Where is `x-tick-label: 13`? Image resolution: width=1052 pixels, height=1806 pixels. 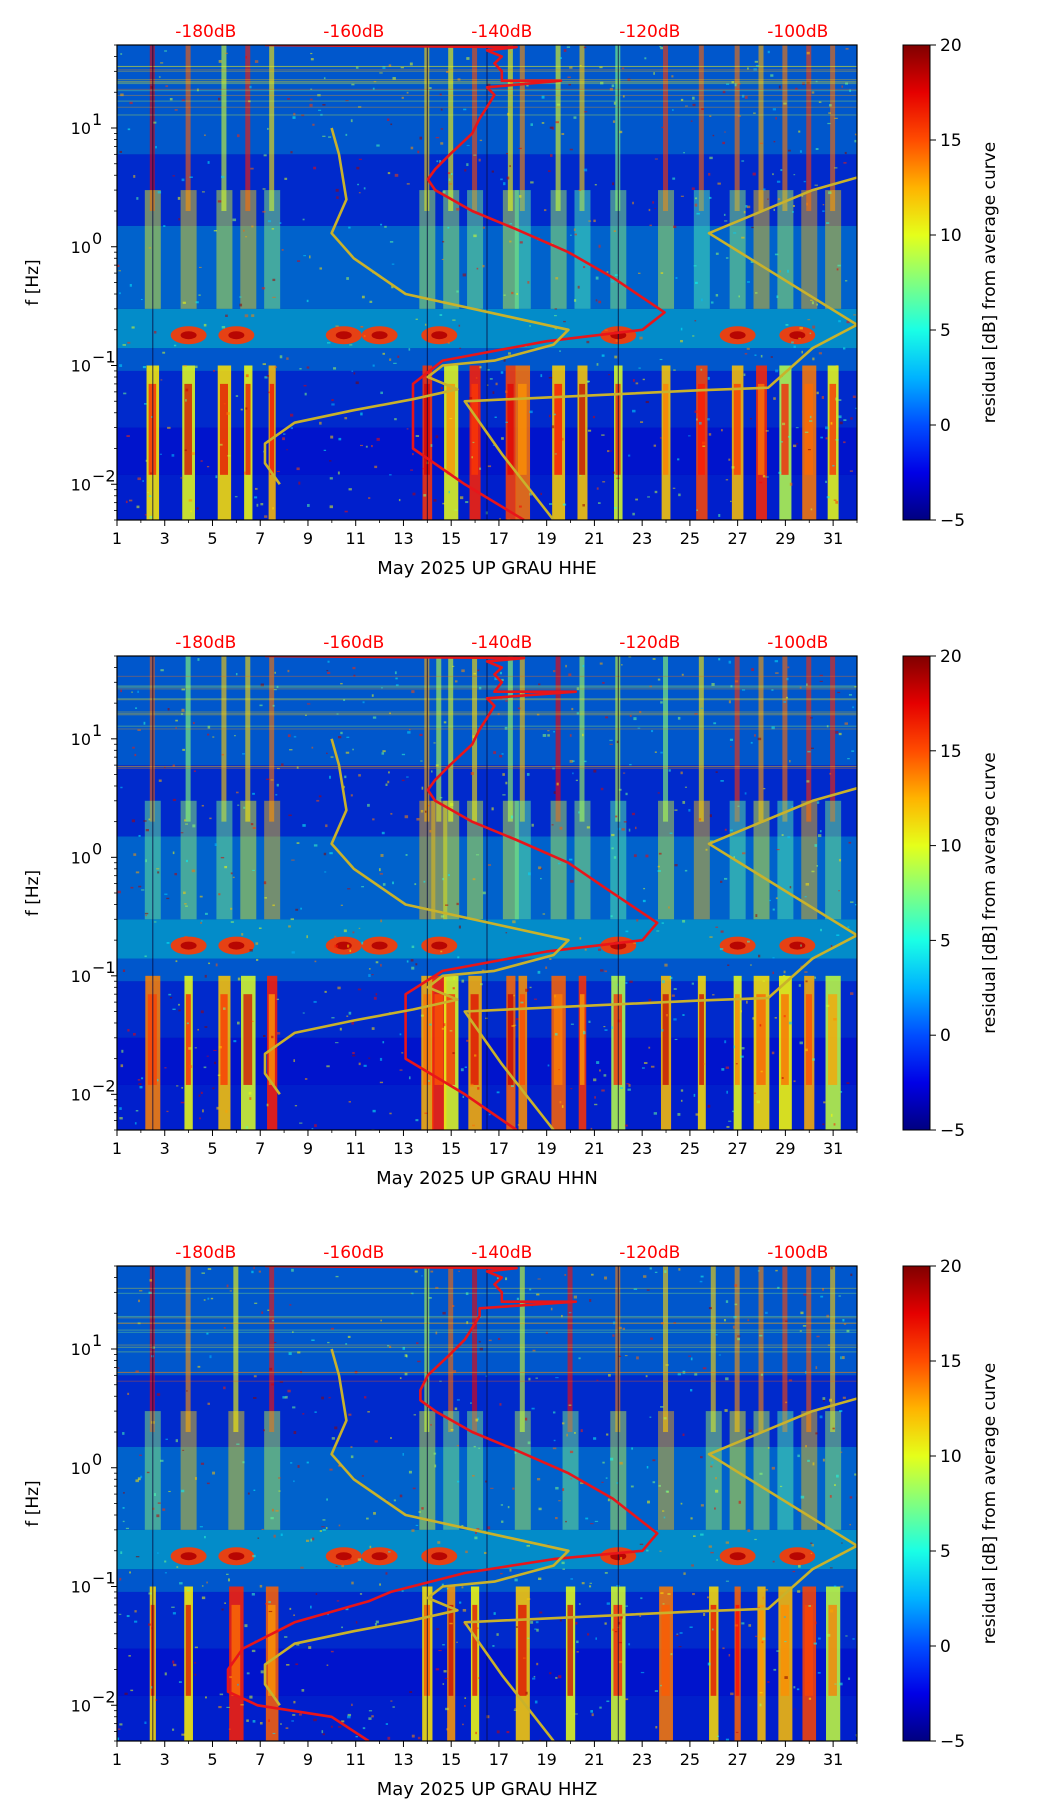 x-tick-label: 13 is located at coordinates (403, 1759).